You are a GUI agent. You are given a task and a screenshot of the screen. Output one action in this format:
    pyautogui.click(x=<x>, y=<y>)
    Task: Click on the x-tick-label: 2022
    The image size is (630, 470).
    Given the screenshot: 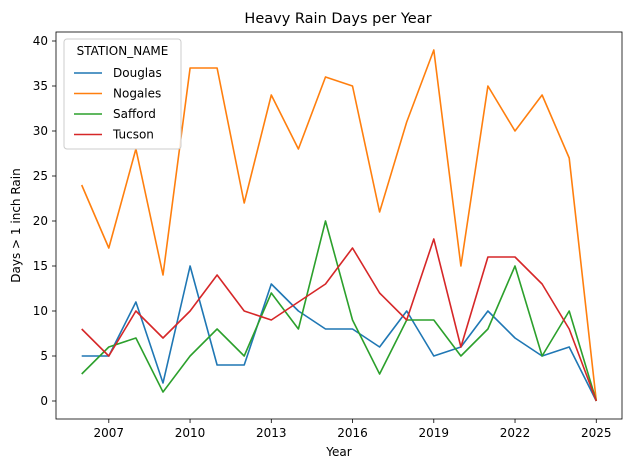 What is the action you would take?
    pyautogui.click(x=515, y=433)
    